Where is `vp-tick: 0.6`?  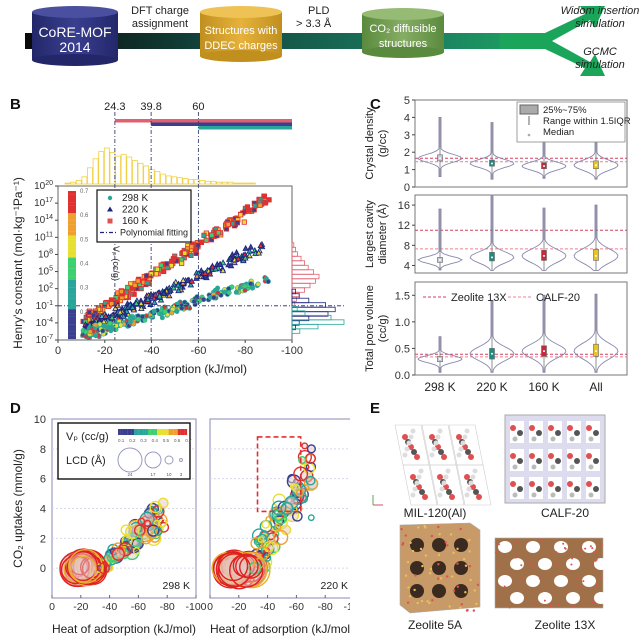 vp-tick: 0.6 is located at coordinates (177, 440).